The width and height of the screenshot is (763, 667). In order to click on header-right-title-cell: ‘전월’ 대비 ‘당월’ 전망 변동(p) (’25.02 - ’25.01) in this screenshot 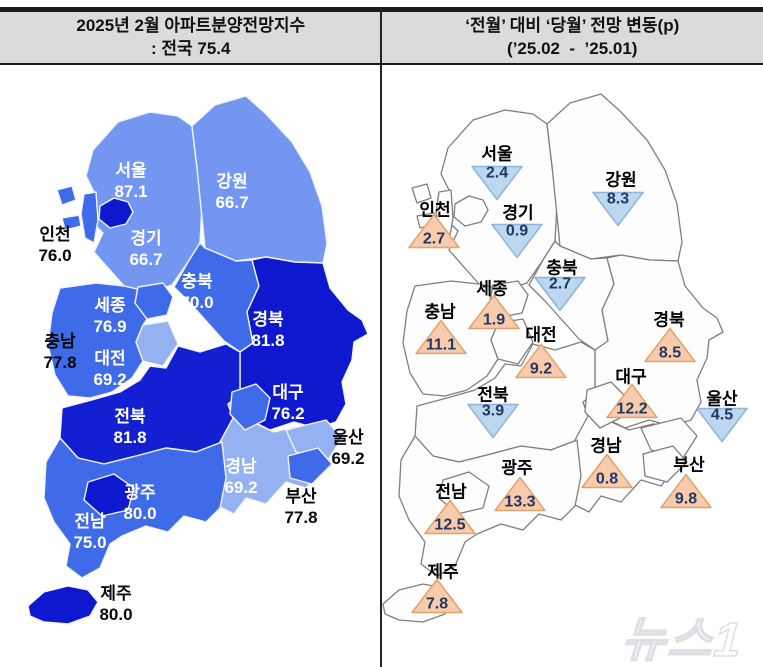, I will do `click(572, 37)`.